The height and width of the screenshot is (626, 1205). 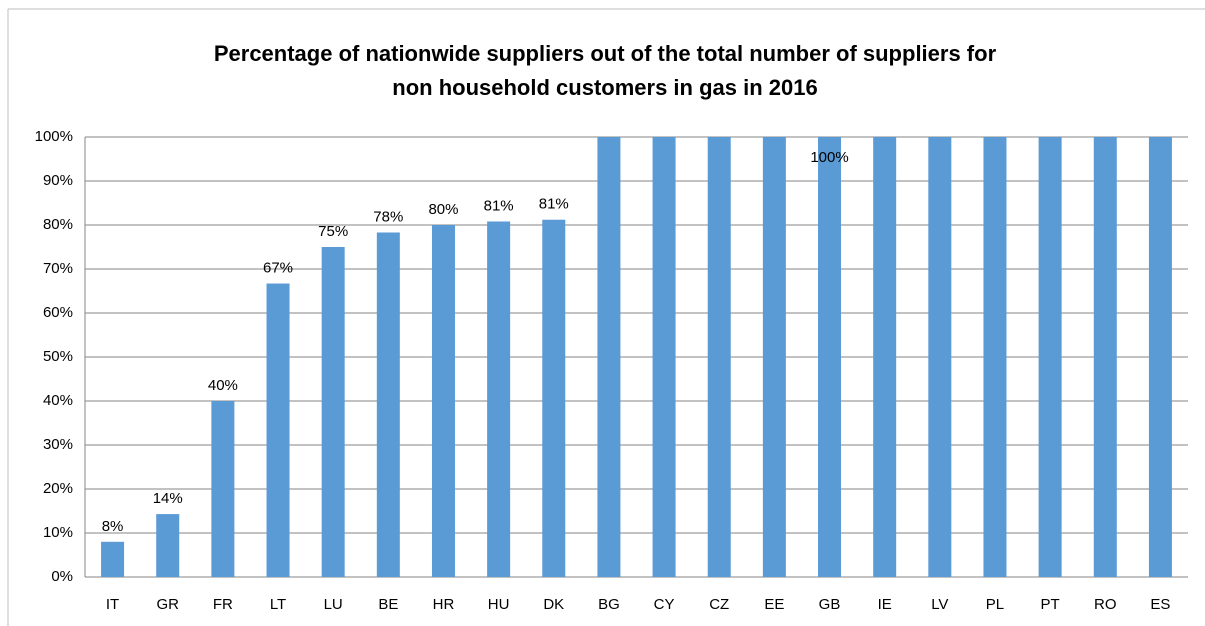 What do you see at coordinates (58, 400) in the screenshot?
I see `y-tick-label: 40%` at bounding box center [58, 400].